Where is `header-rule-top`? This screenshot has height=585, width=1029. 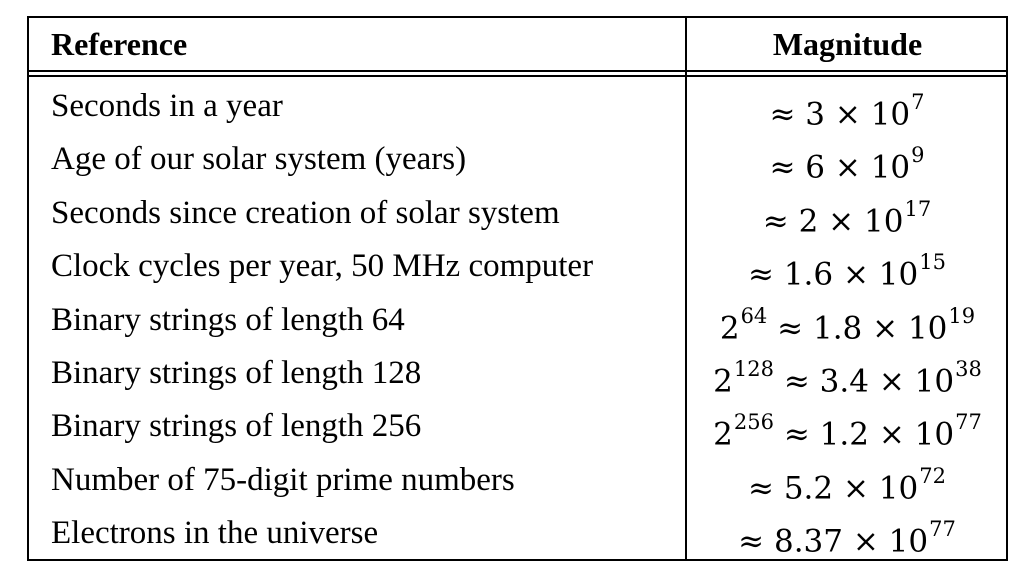
header-rule-top is located at coordinates (517, 71).